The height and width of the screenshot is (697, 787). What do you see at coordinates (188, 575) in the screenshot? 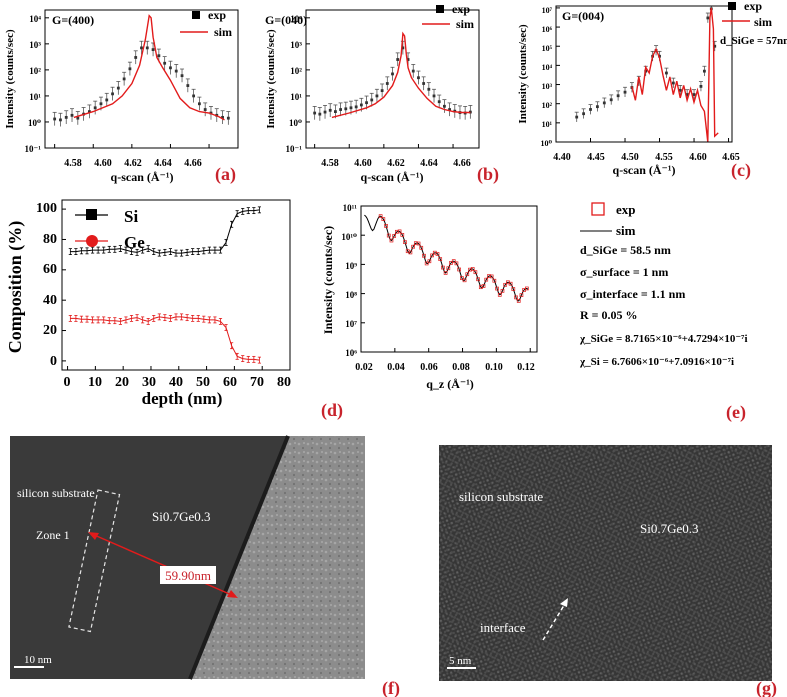
I see `thickness-label: 59.90nm` at bounding box center [188, 575].